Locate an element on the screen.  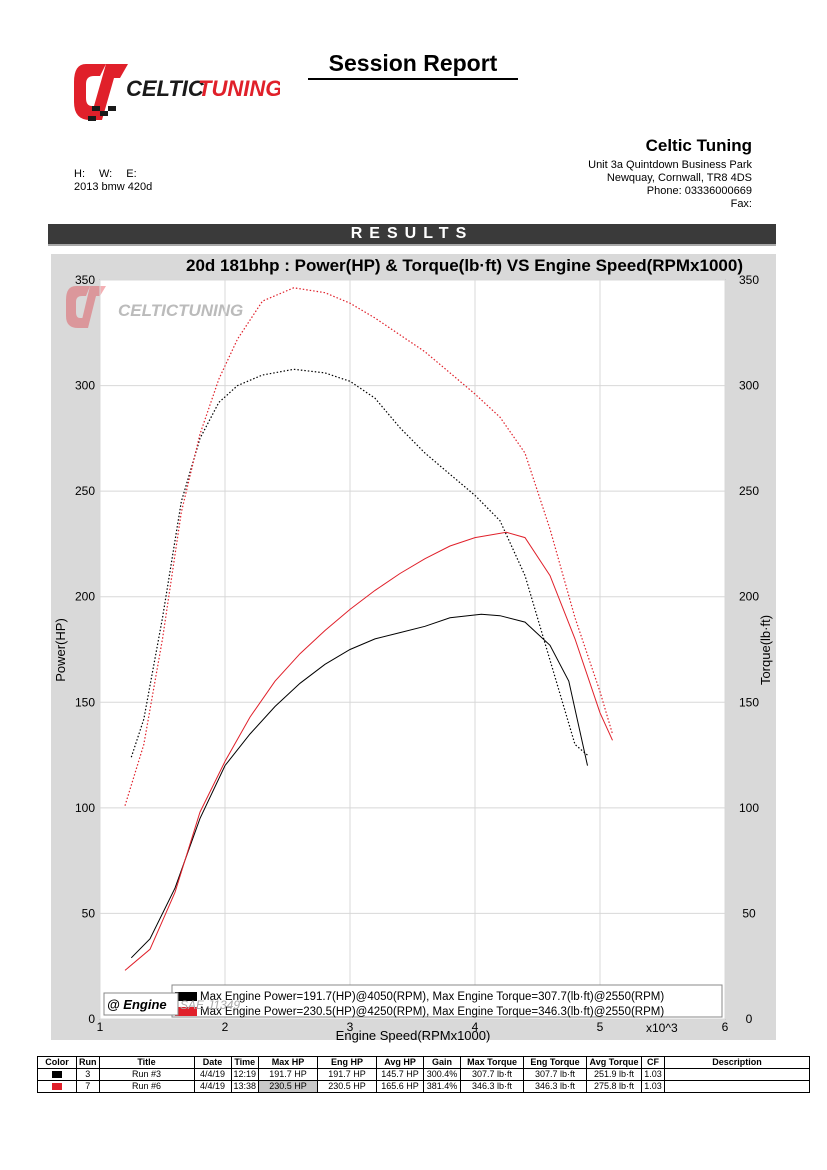
table-cell: Run #3 is located at coordinates (146, 1074).